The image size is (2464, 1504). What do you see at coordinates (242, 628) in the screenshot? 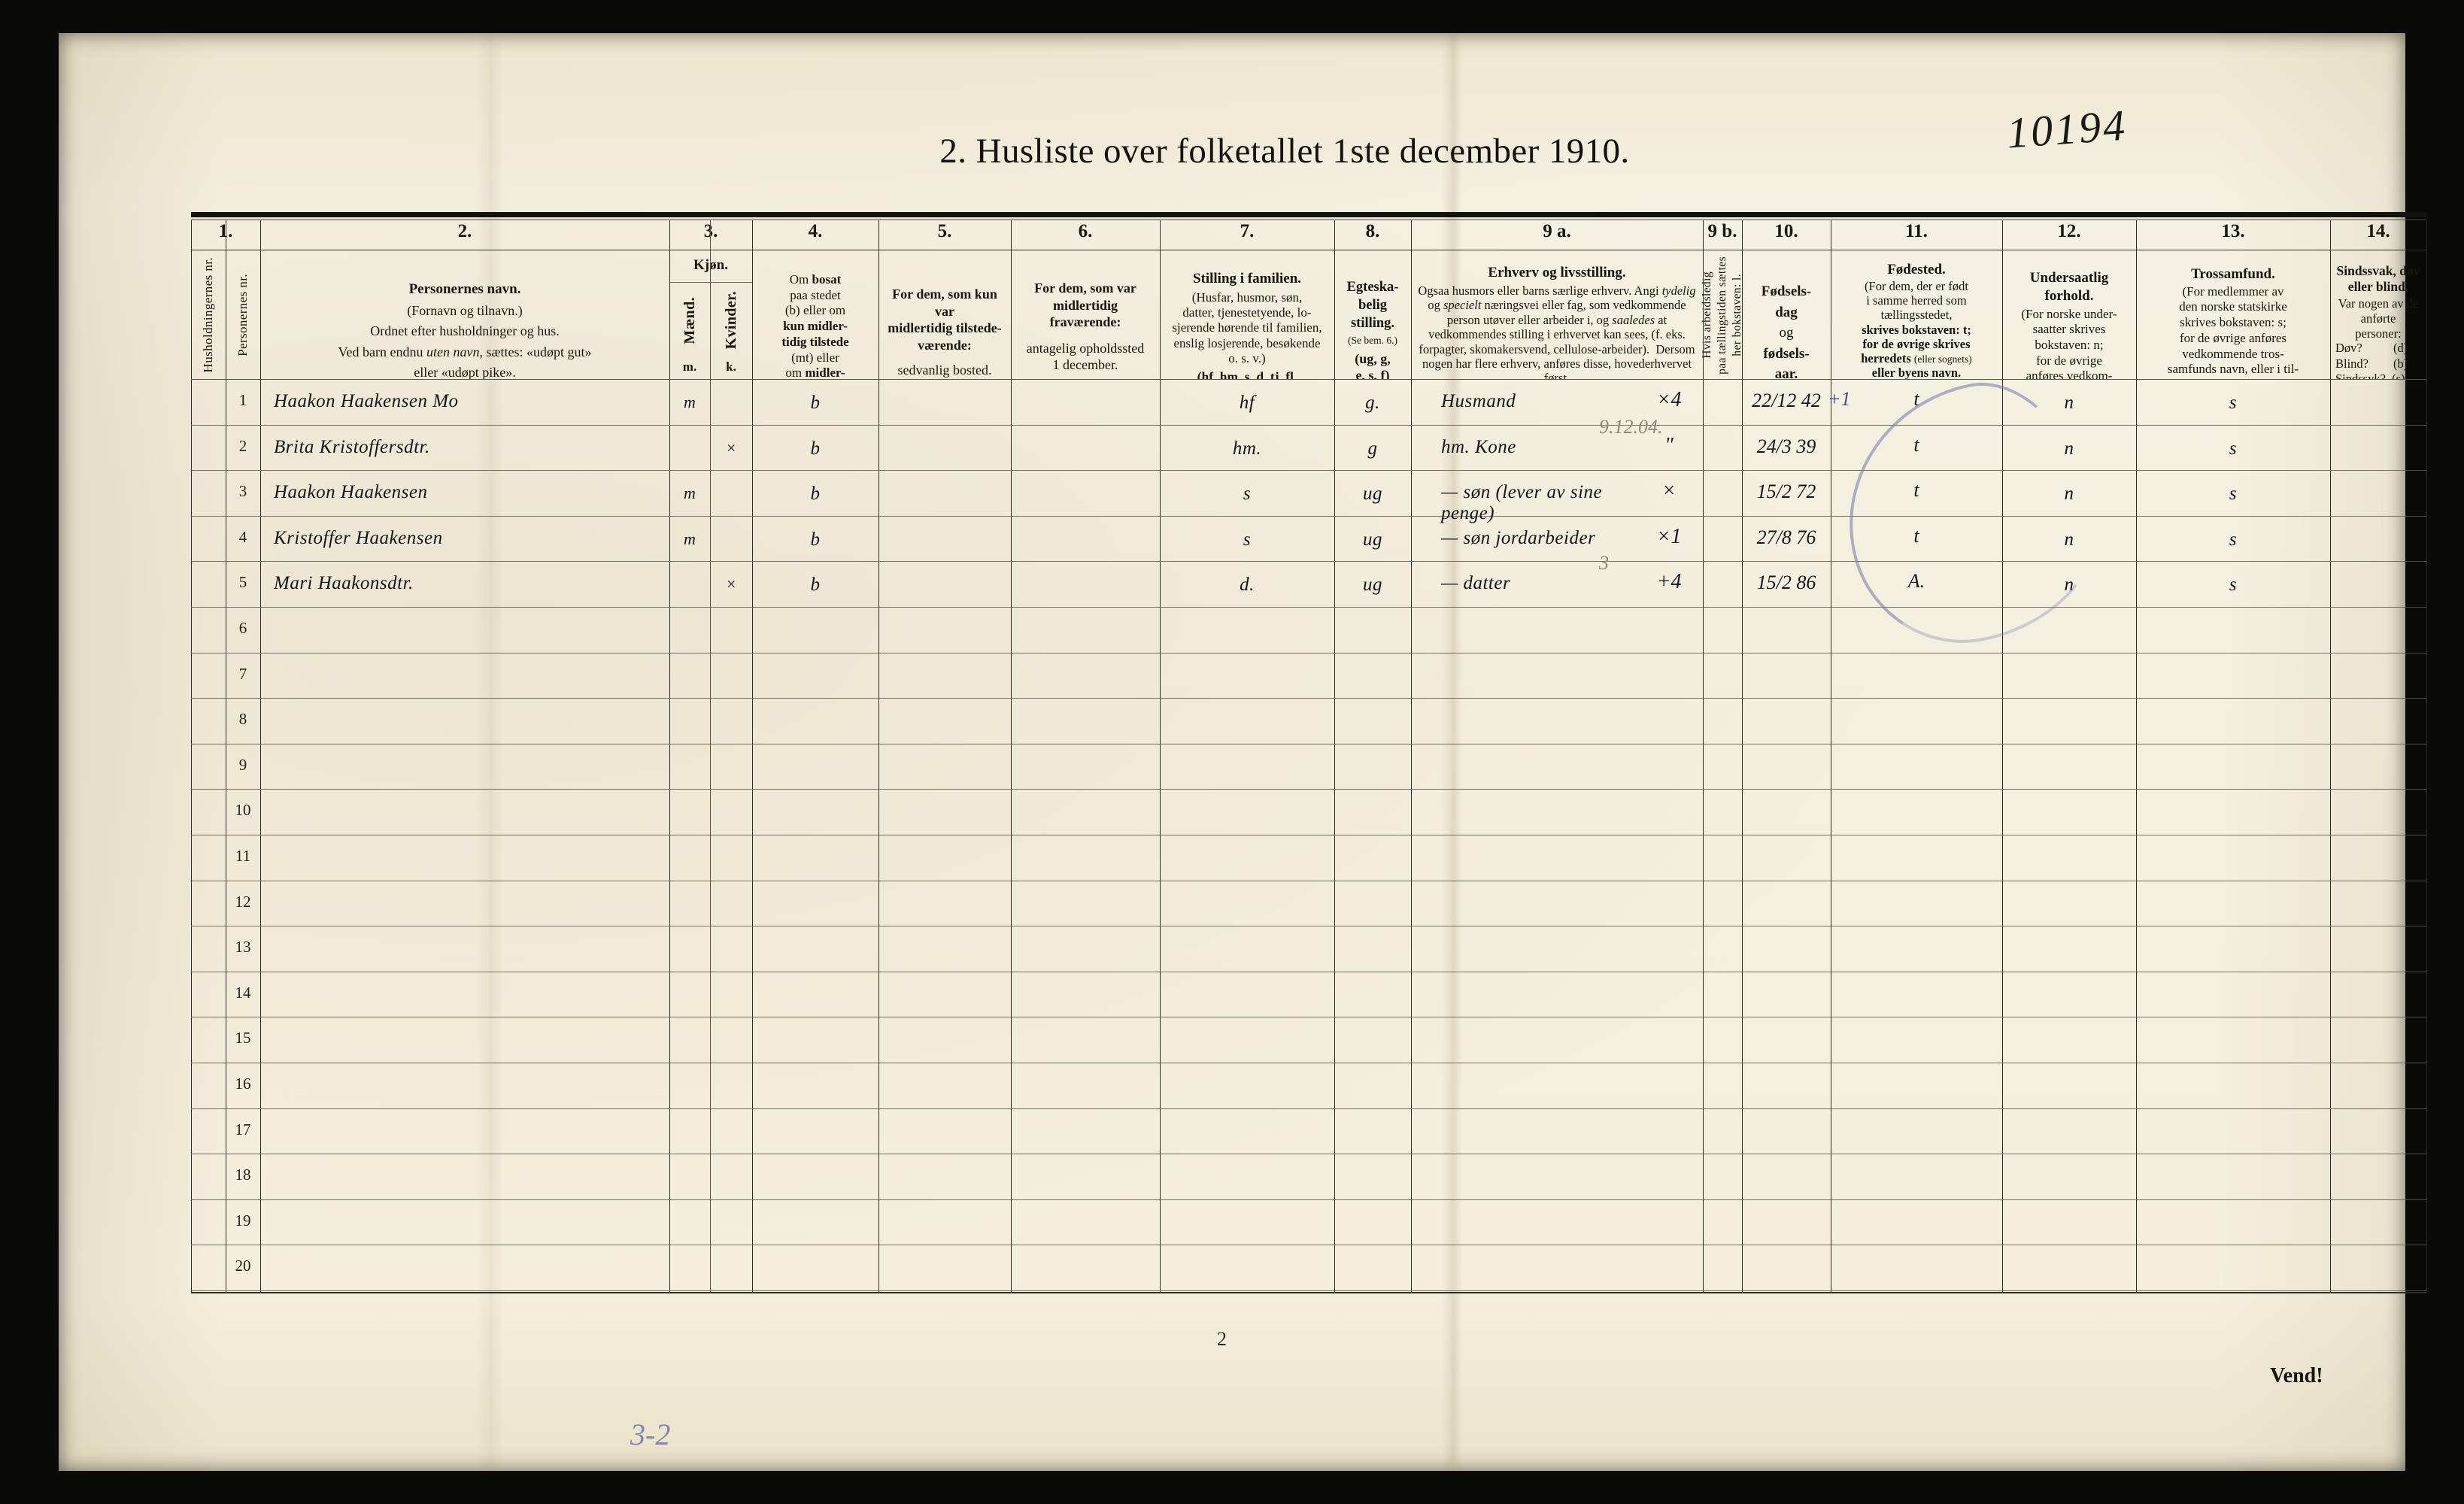
I see `row-number: 6` at bounding box center [242, 628].